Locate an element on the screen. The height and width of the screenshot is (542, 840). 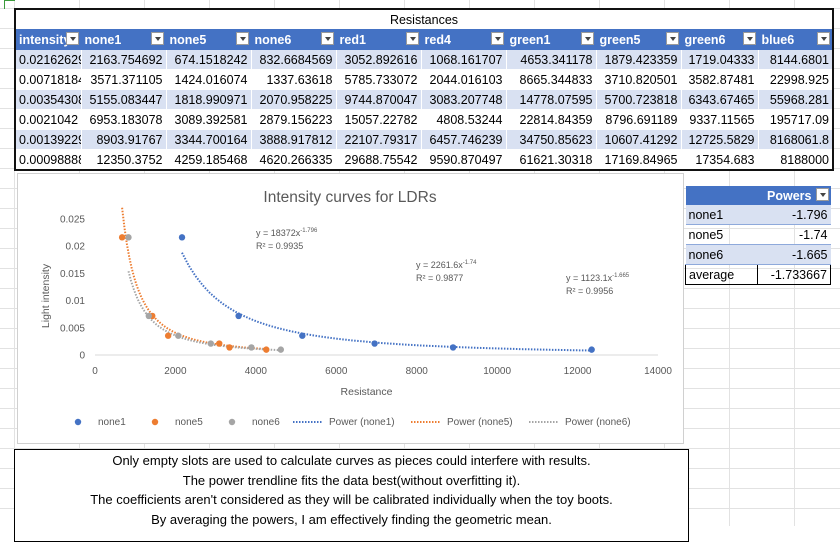
table-cell: 17354.683 is located at coordinates (719, 160).